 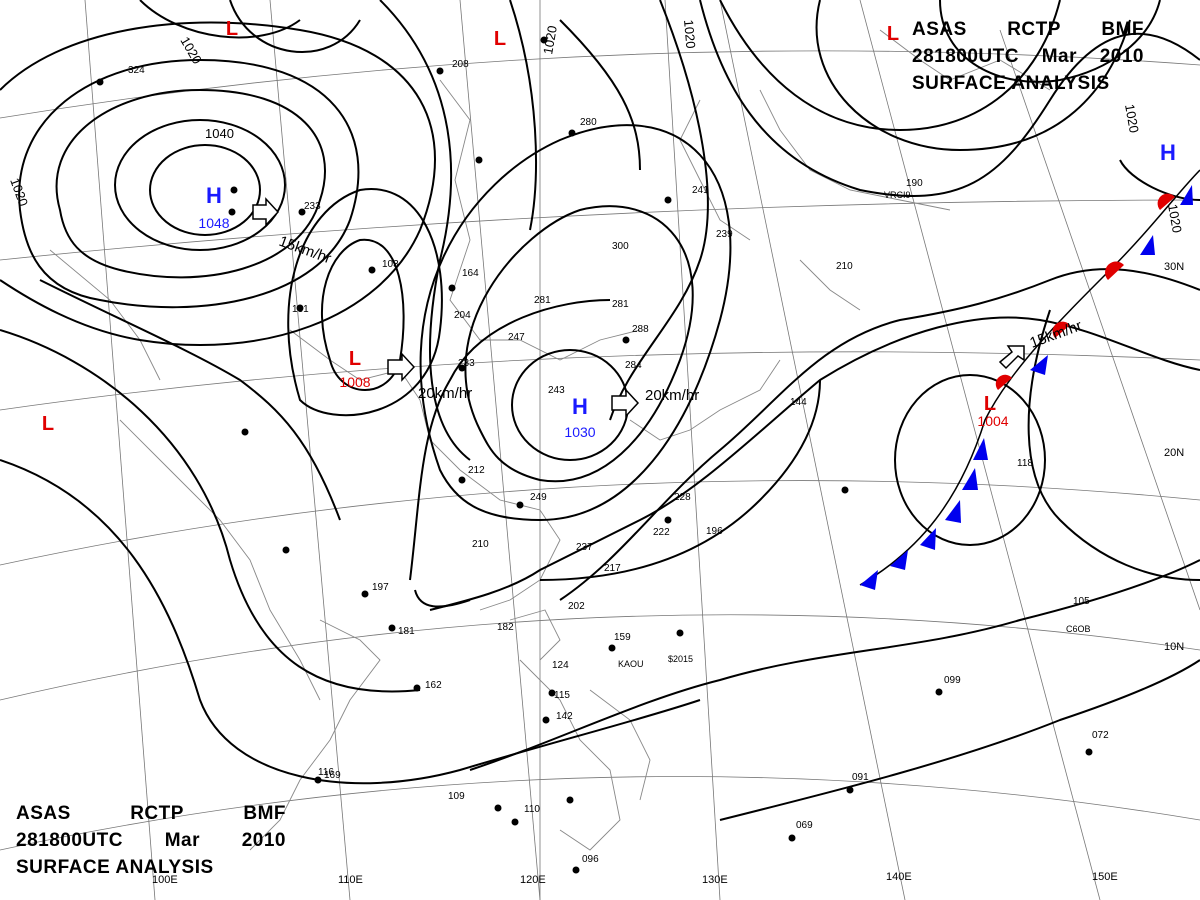 What do you see at coordinates (500, 39) in the screenshot?
I see `low-center-n: L` at bounding box center [500, 39].